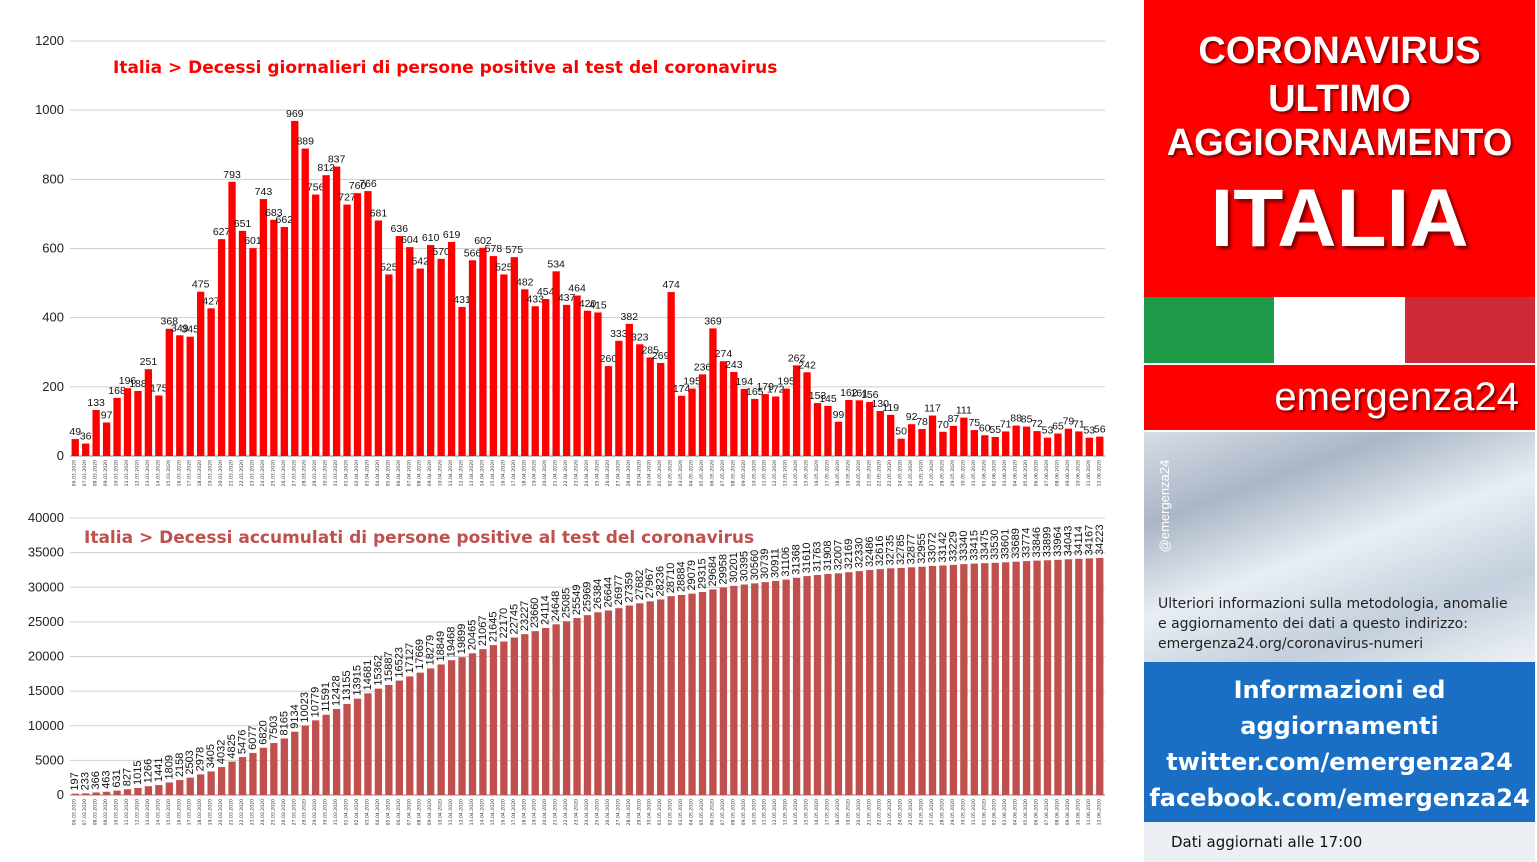 Image resolution: width=1537 pixels, height=862 pixels. Describe the element at coordinates (60, 455) in the screenshot. I see `daily-y-tick-label: 0` at that location.